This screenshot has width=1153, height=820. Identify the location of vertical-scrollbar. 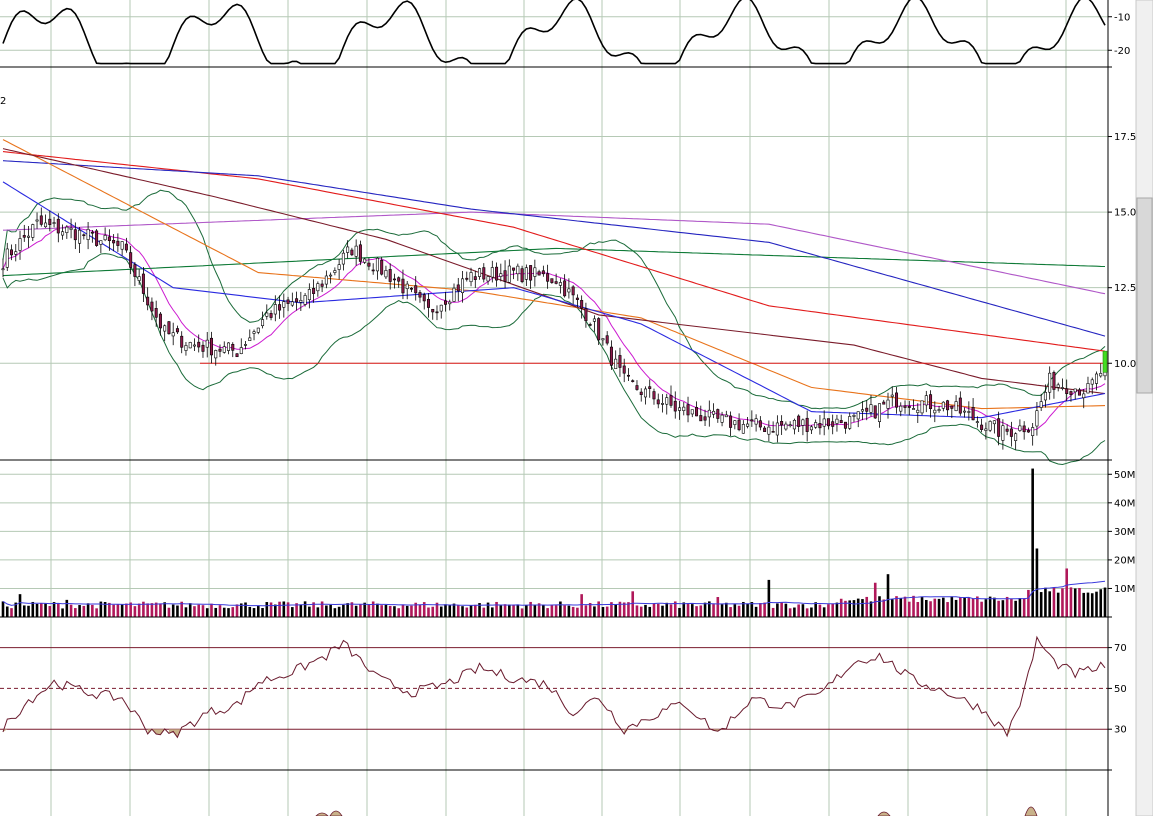
(1144, 408).